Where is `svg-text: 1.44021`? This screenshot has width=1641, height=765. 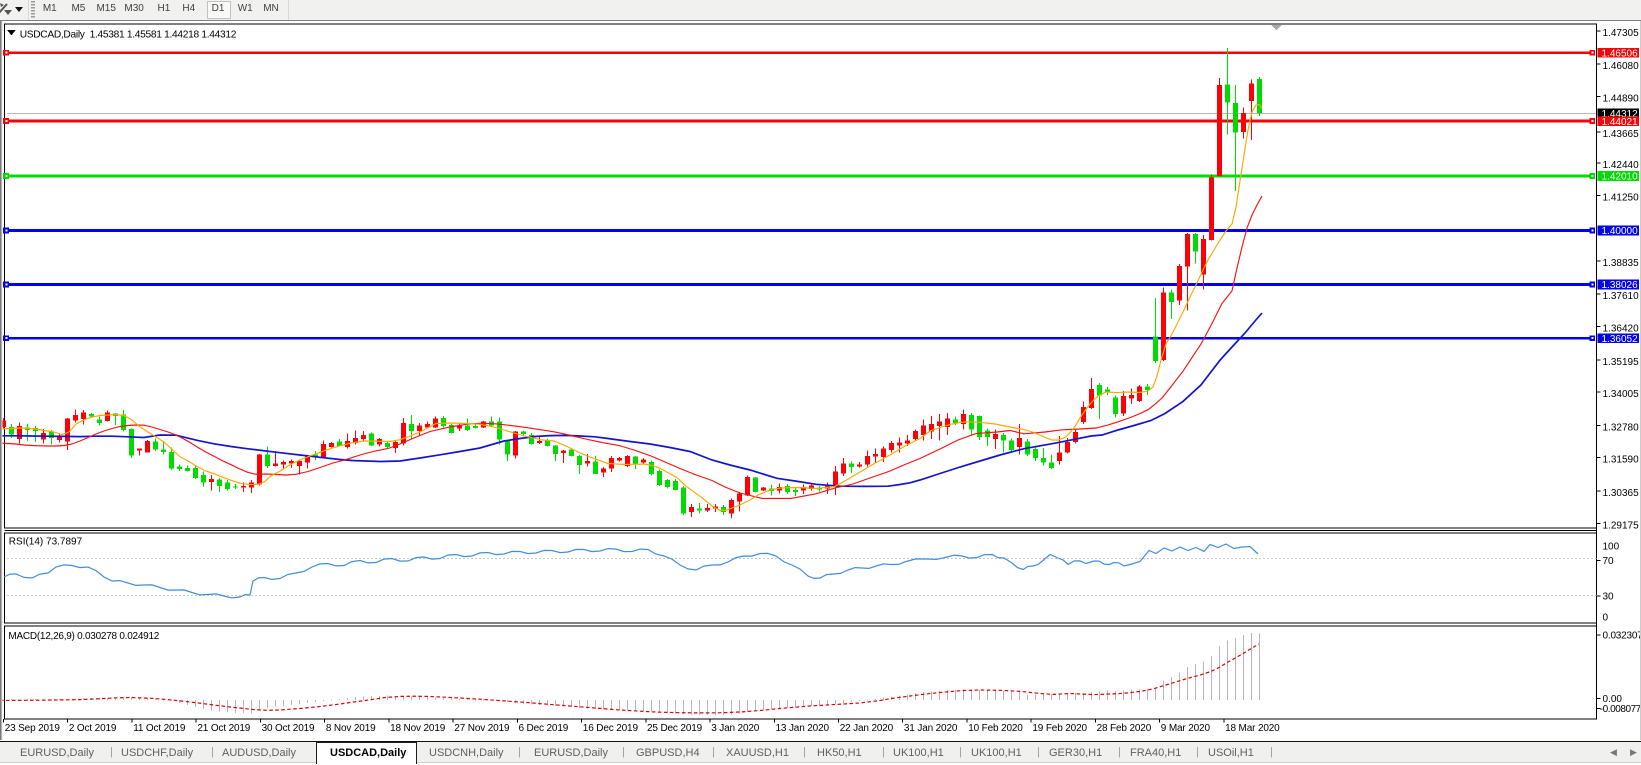 svg-text: 1.44021 is located at coordinates (1620, 122).